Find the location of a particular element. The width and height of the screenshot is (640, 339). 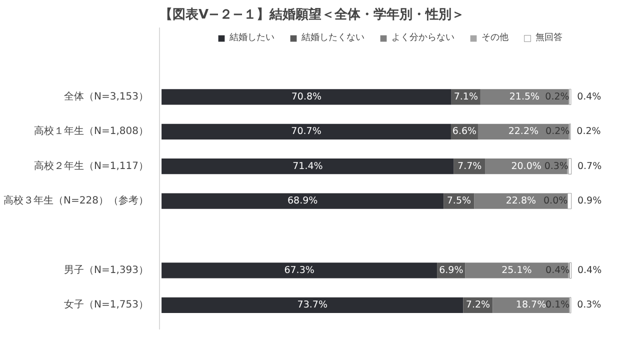

data-label: 67.3% is located at coordinates (299, 270).